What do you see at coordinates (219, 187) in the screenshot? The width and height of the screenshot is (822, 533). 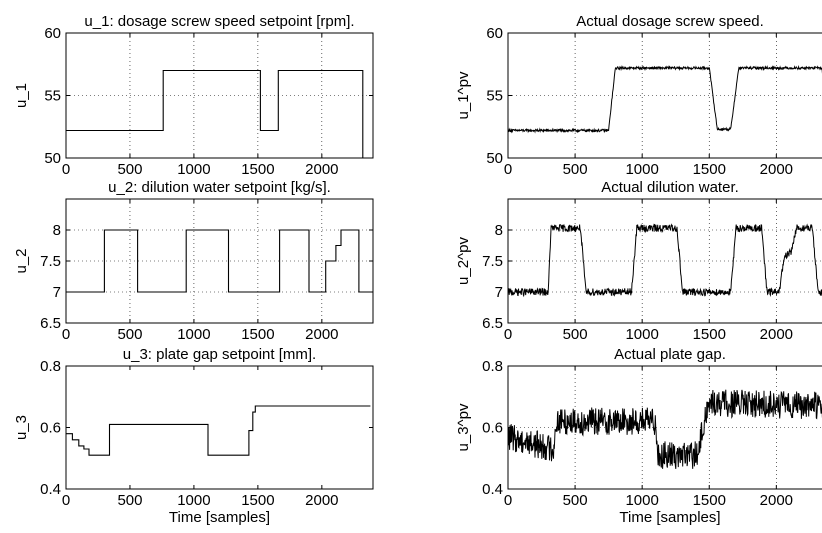 I see `chart-title: u_2: dilution water setpoint [kg/s].` at bounding box center [219, 187].